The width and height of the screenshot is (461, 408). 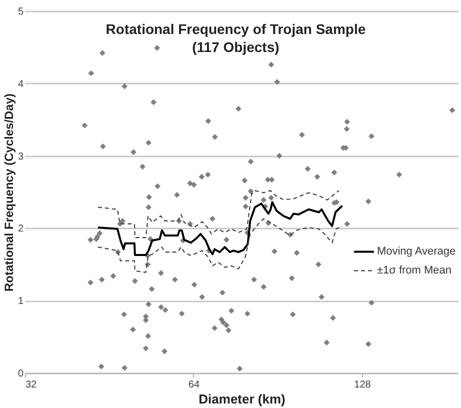 What do you see at coordinates (21, 229) in the screenshot?
I see `y-tick-label: 2` at bounding box center [21, 229].